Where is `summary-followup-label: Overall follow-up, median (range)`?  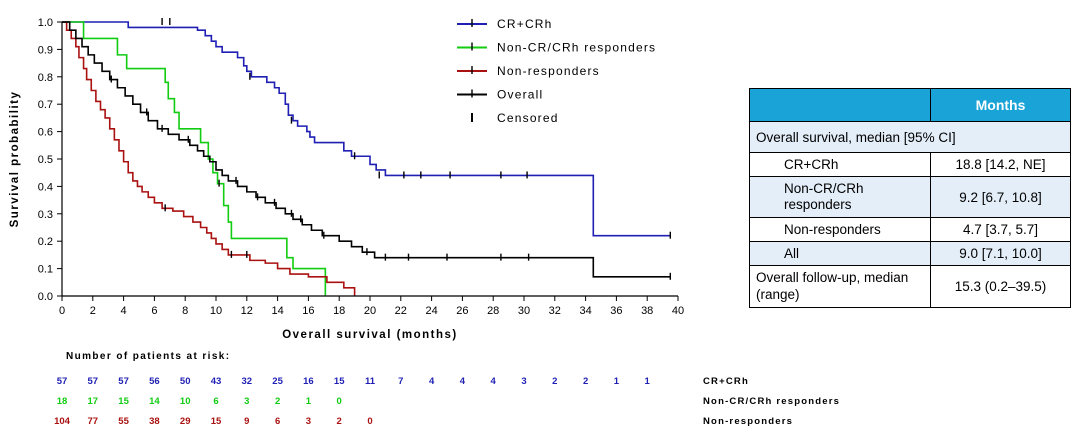 summary-followup-label: Overall follow-up, median (range) is located at coordinates (840, 286).